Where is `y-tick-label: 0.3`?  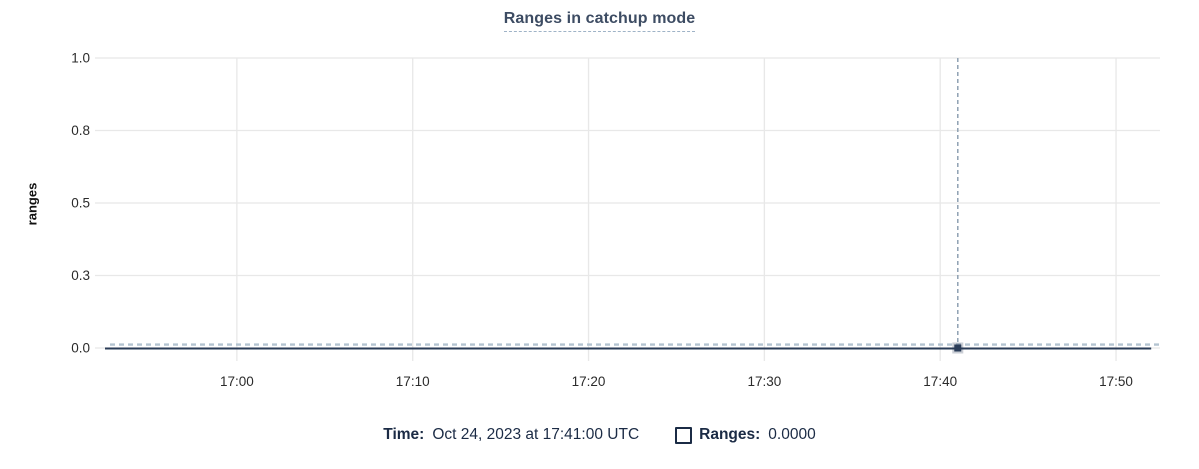
y-tick-label: 0.3 is located at coordinates (80, 275).